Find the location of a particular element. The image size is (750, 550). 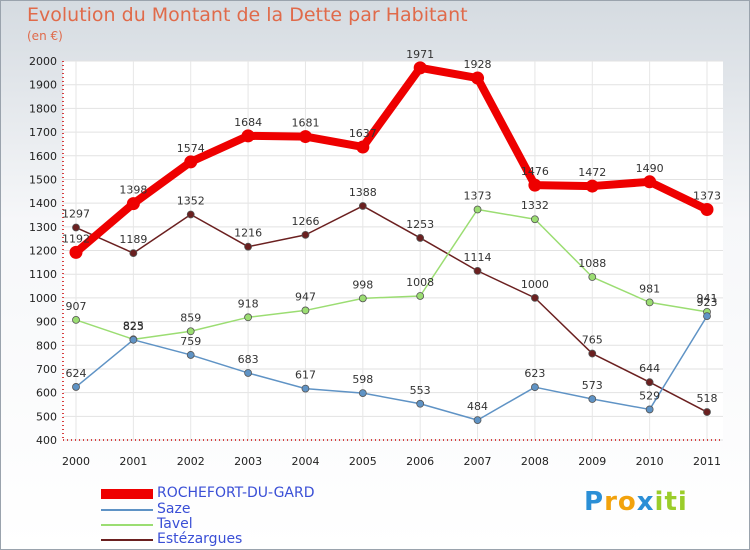

legend-label-saze: Saze is located at coordinates (174, 509).